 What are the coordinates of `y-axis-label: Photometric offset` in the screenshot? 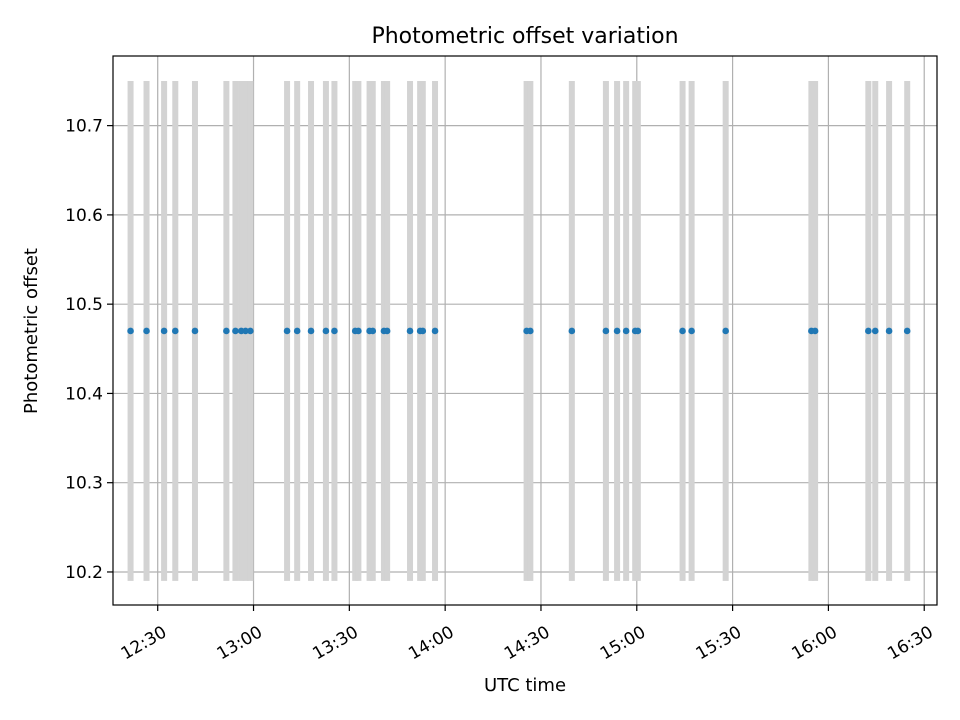 It's located at (31, 331).